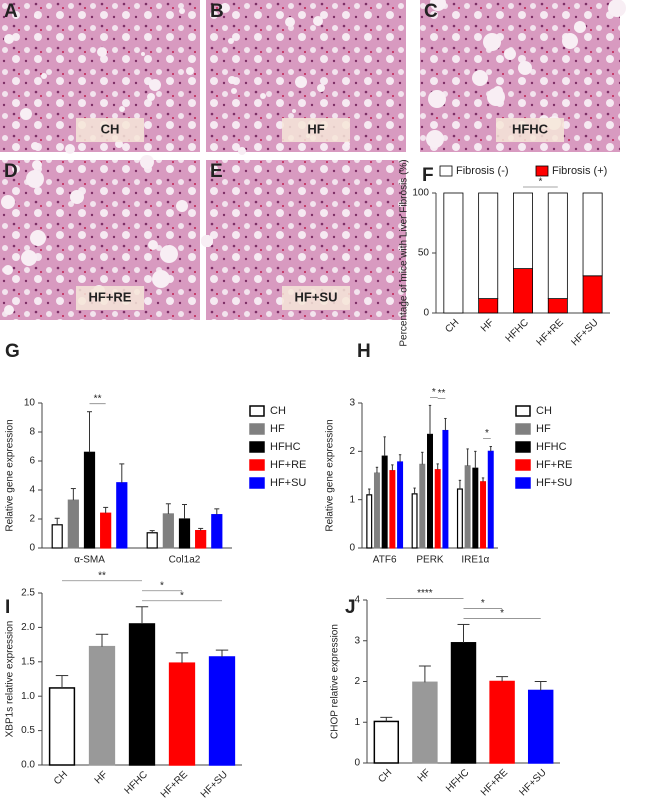 The image size is (659, 804). I want to click on significance-label: ****, so click(425, 593).